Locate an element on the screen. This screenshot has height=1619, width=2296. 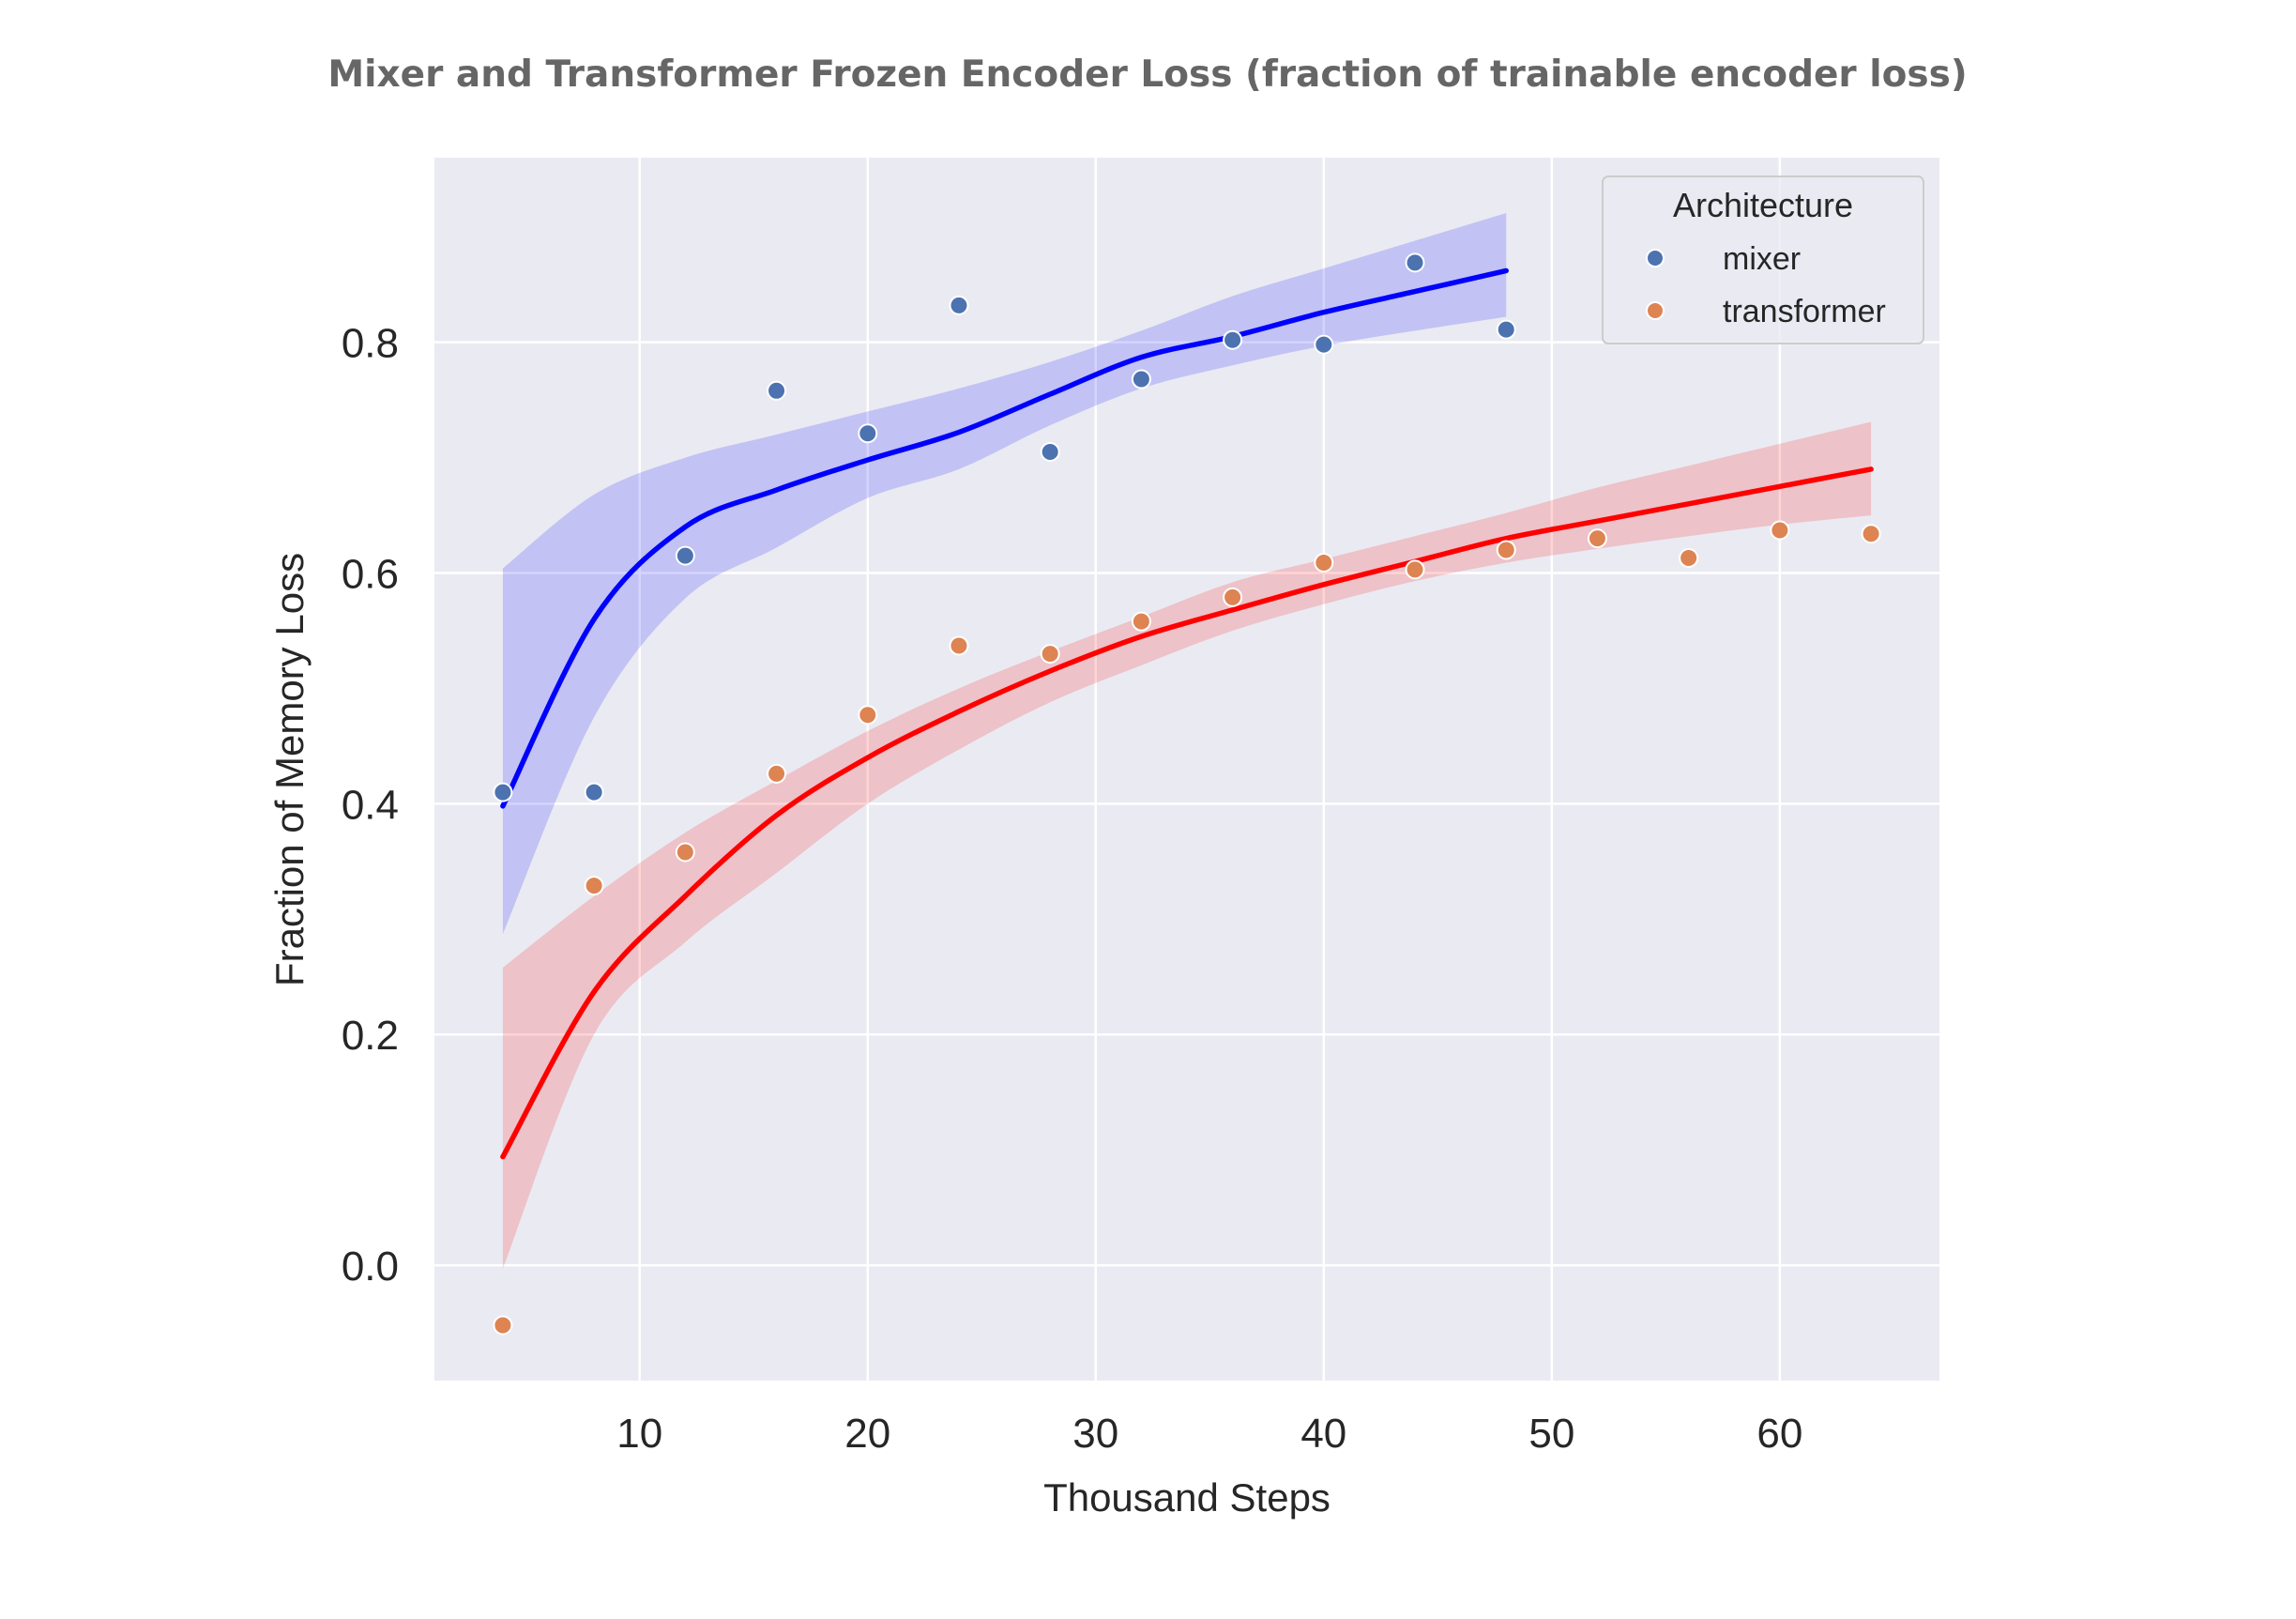
y-tick-label: 0.4 is located at coordinates (370, 805).